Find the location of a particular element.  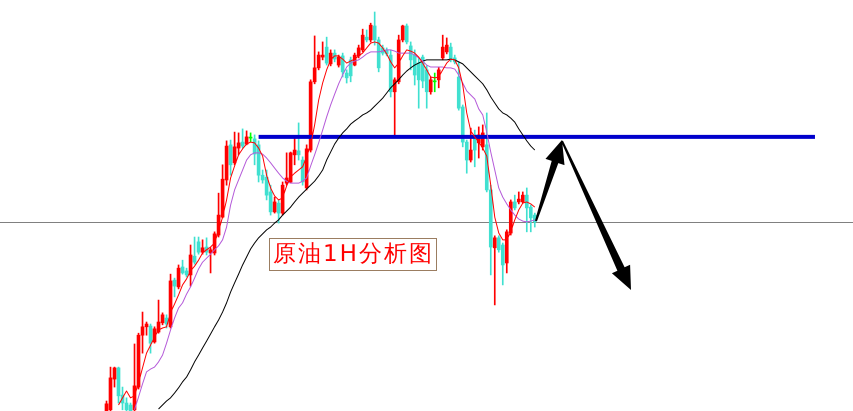

annotation: 原油1H分析图 is located at coordinates (353, 254).